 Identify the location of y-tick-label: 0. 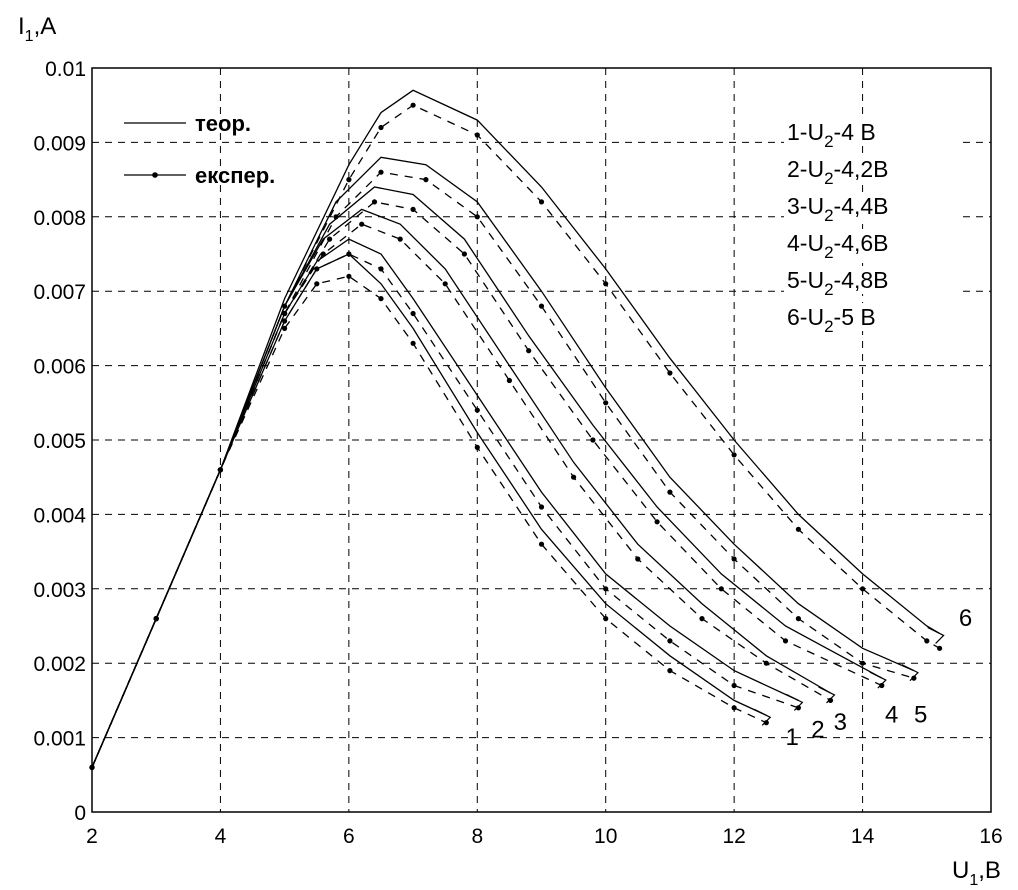
(80, 813).